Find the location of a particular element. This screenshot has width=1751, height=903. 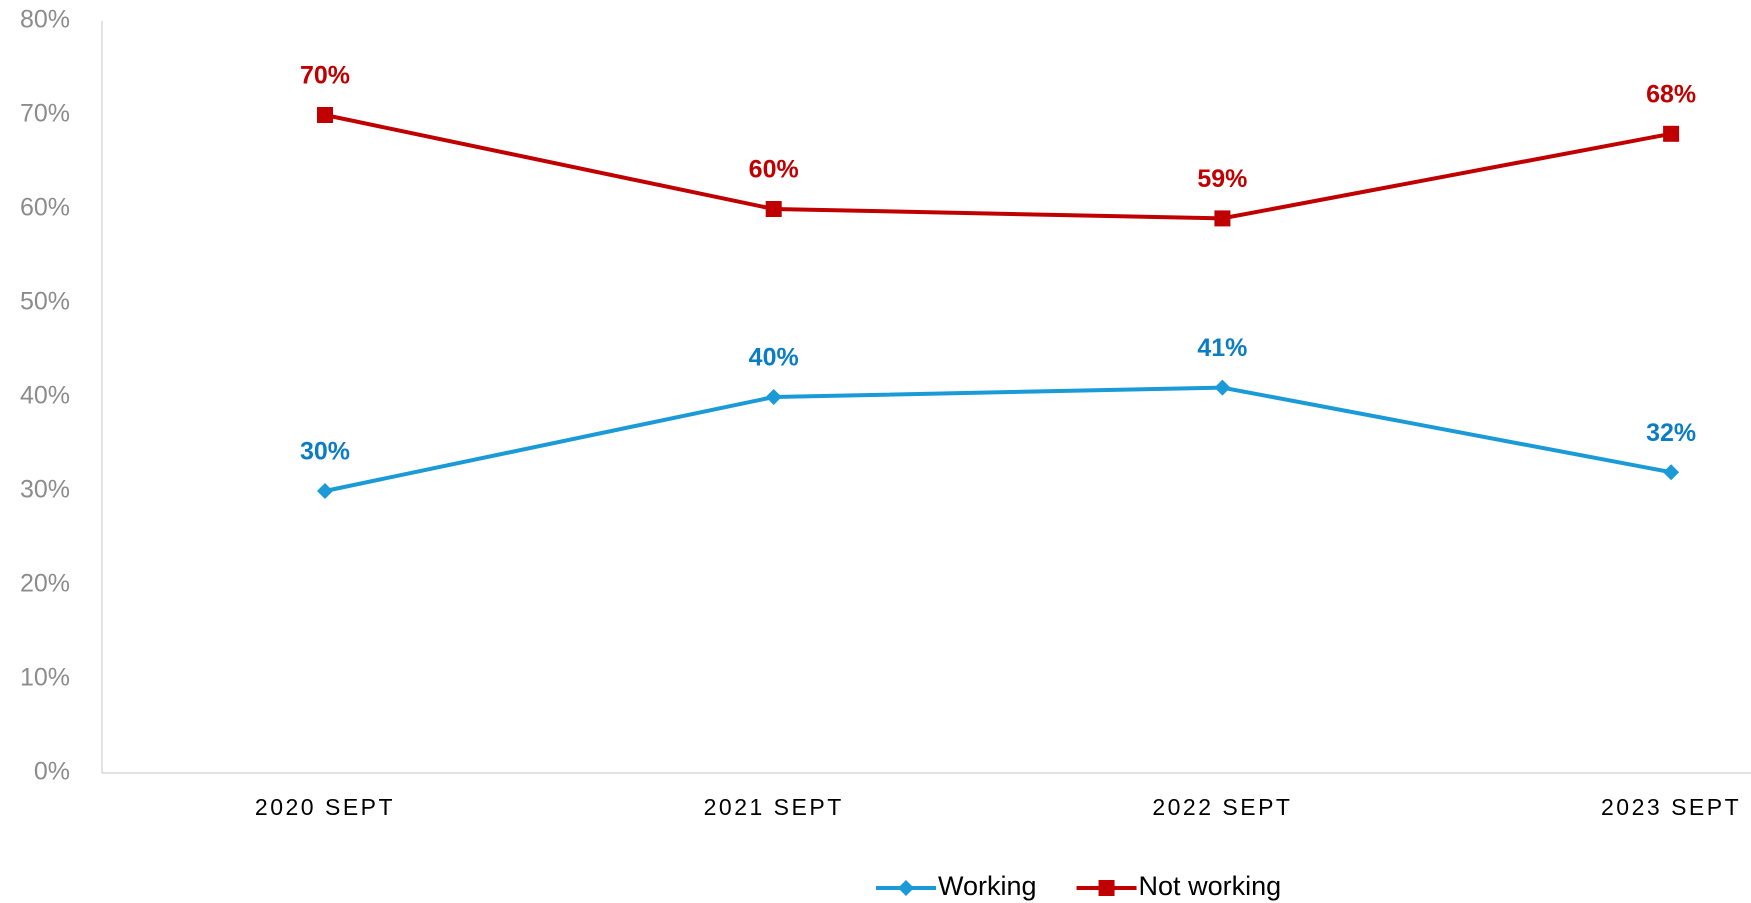

x-tick-label: 2023 SEPT is located at coordinates (1671, 807).